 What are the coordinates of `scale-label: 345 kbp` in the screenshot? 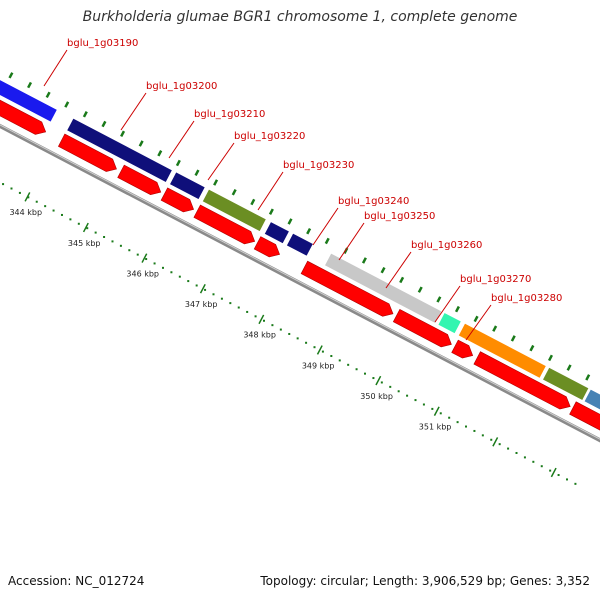 It's located at (84, 243).